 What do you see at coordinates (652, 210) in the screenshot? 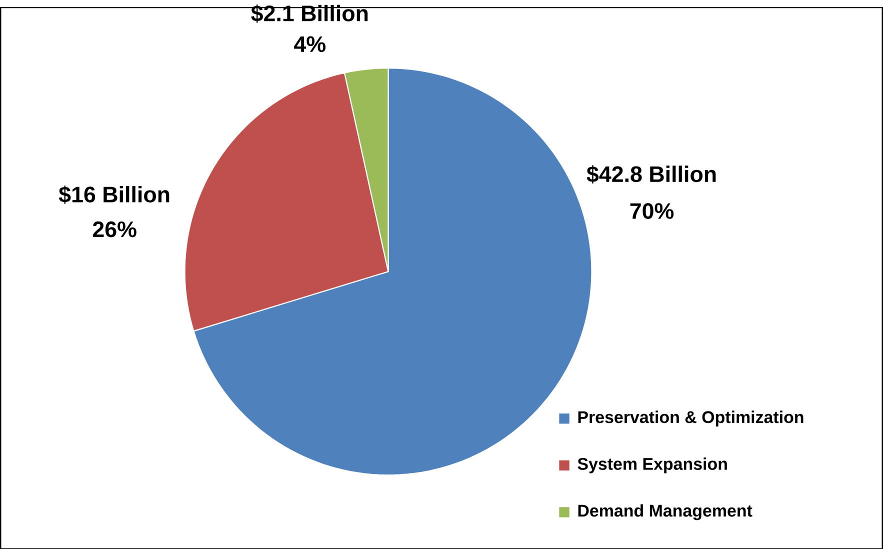
I see `text: 70%` at bounding box center [652, 210].